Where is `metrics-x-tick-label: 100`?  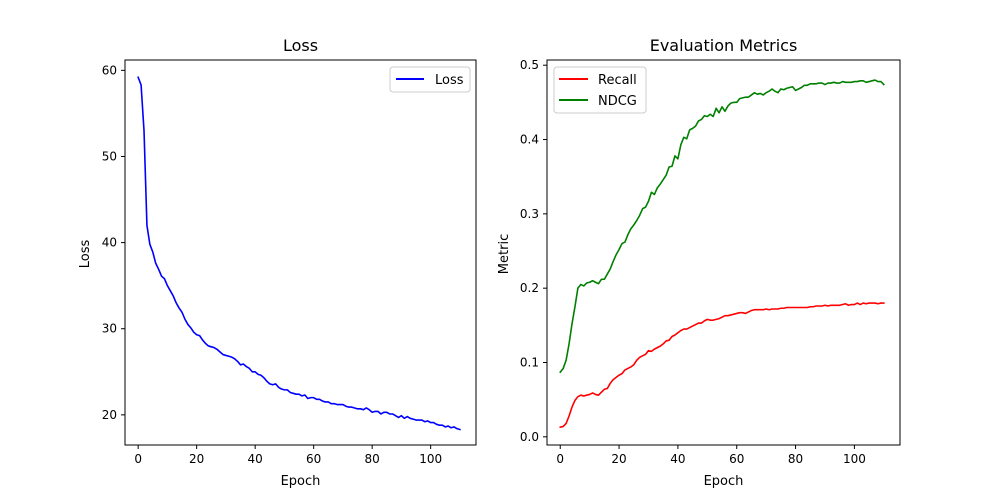 metrics-x-tick-label: 100 is located at coordinates (854, 459).